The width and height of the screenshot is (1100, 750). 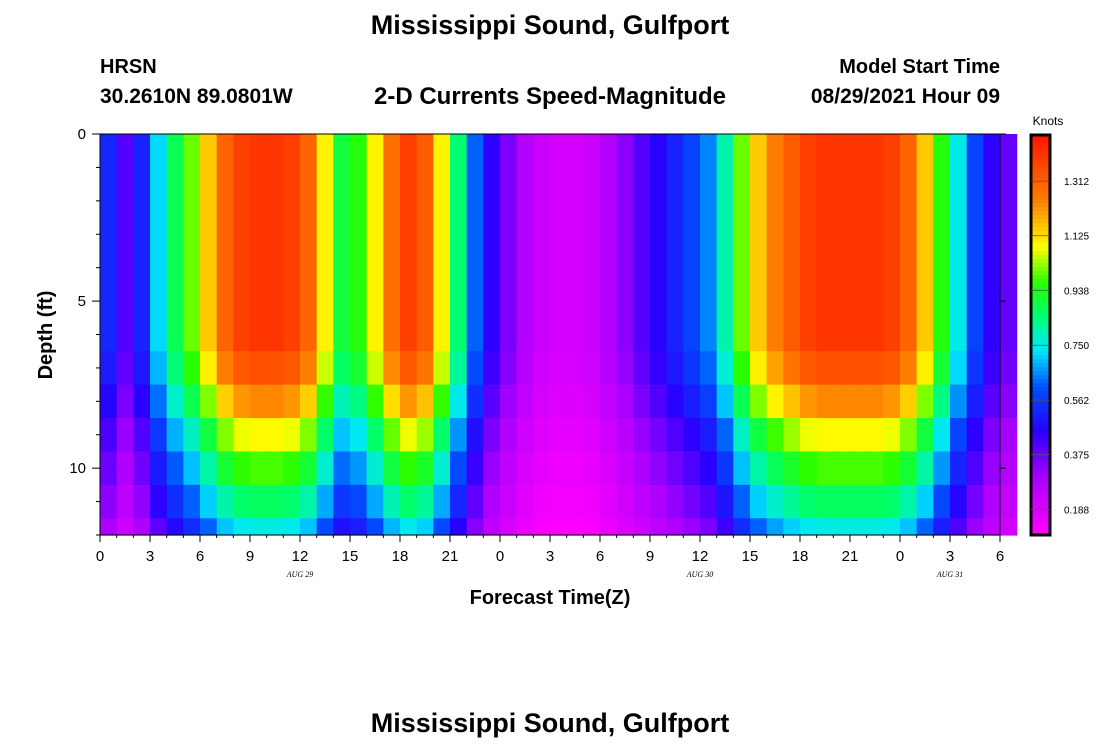 I want to click on y-tick-label: 5, so click(x=82, y=301).